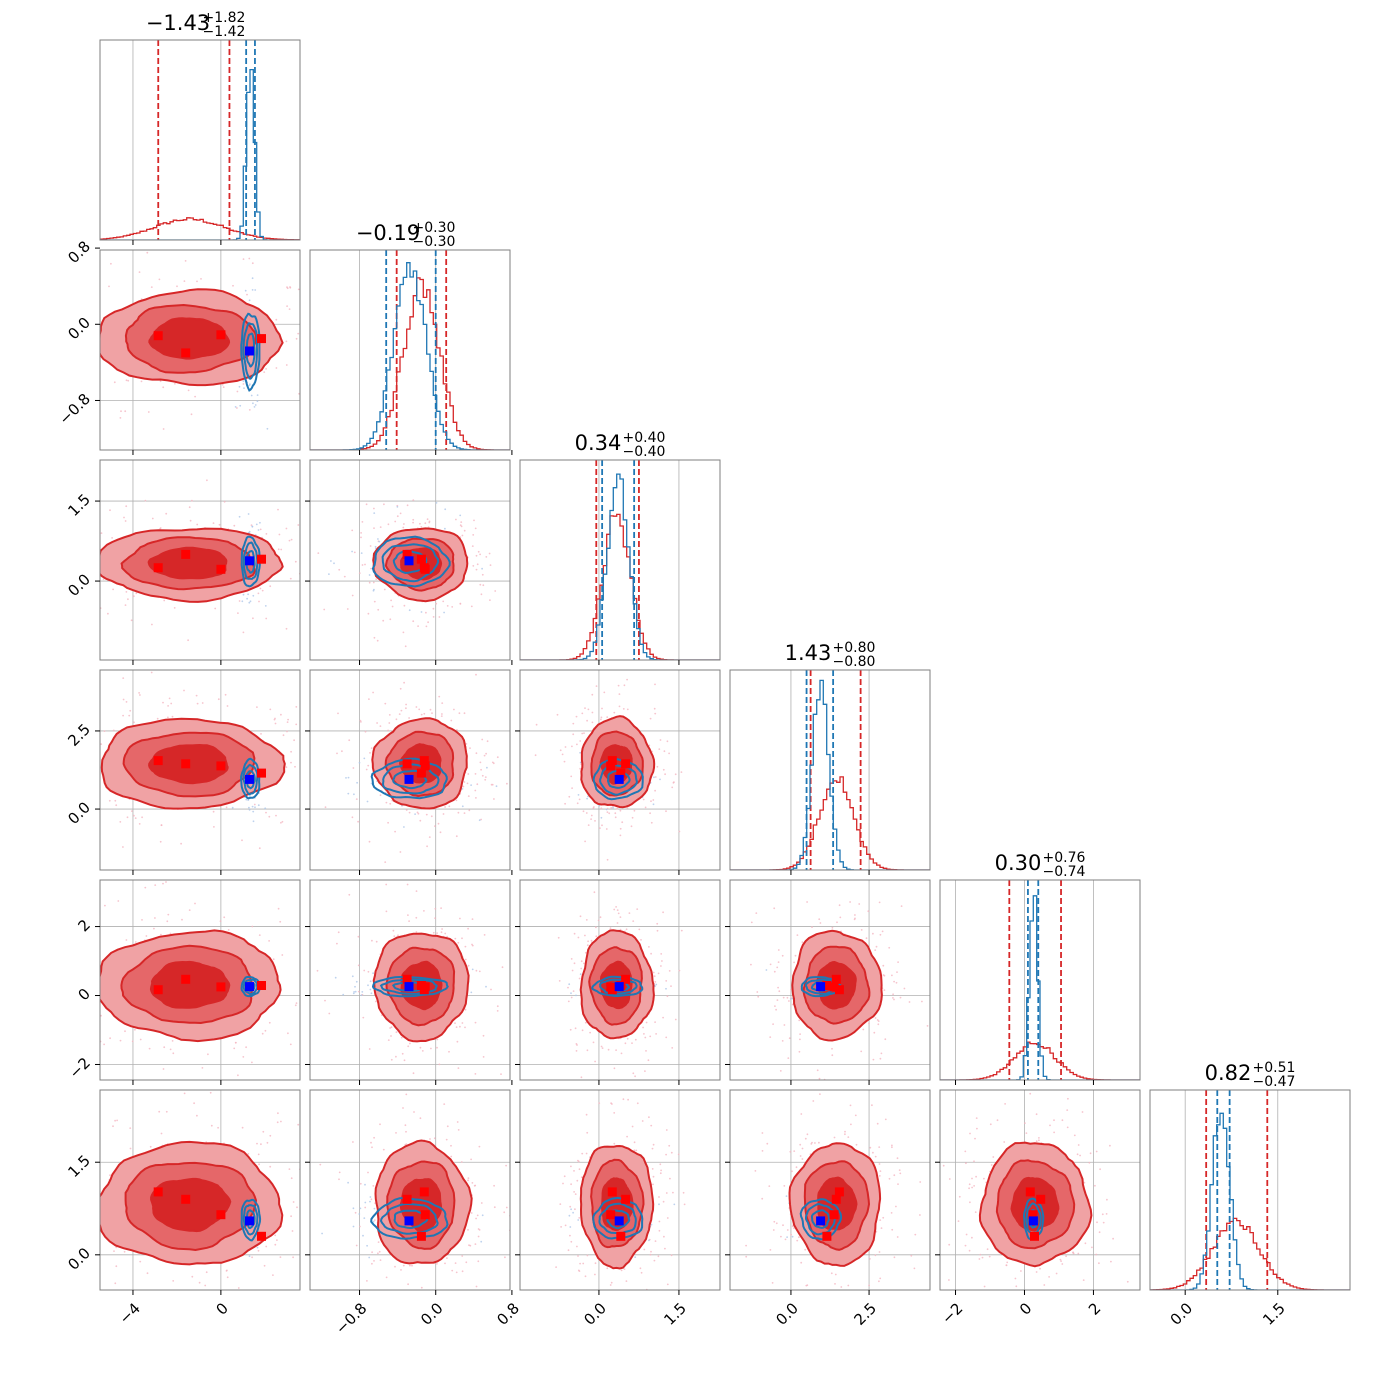 This screenshot has width=1390, height=1390. I want to click on histogram-blue, so click(620, 566).